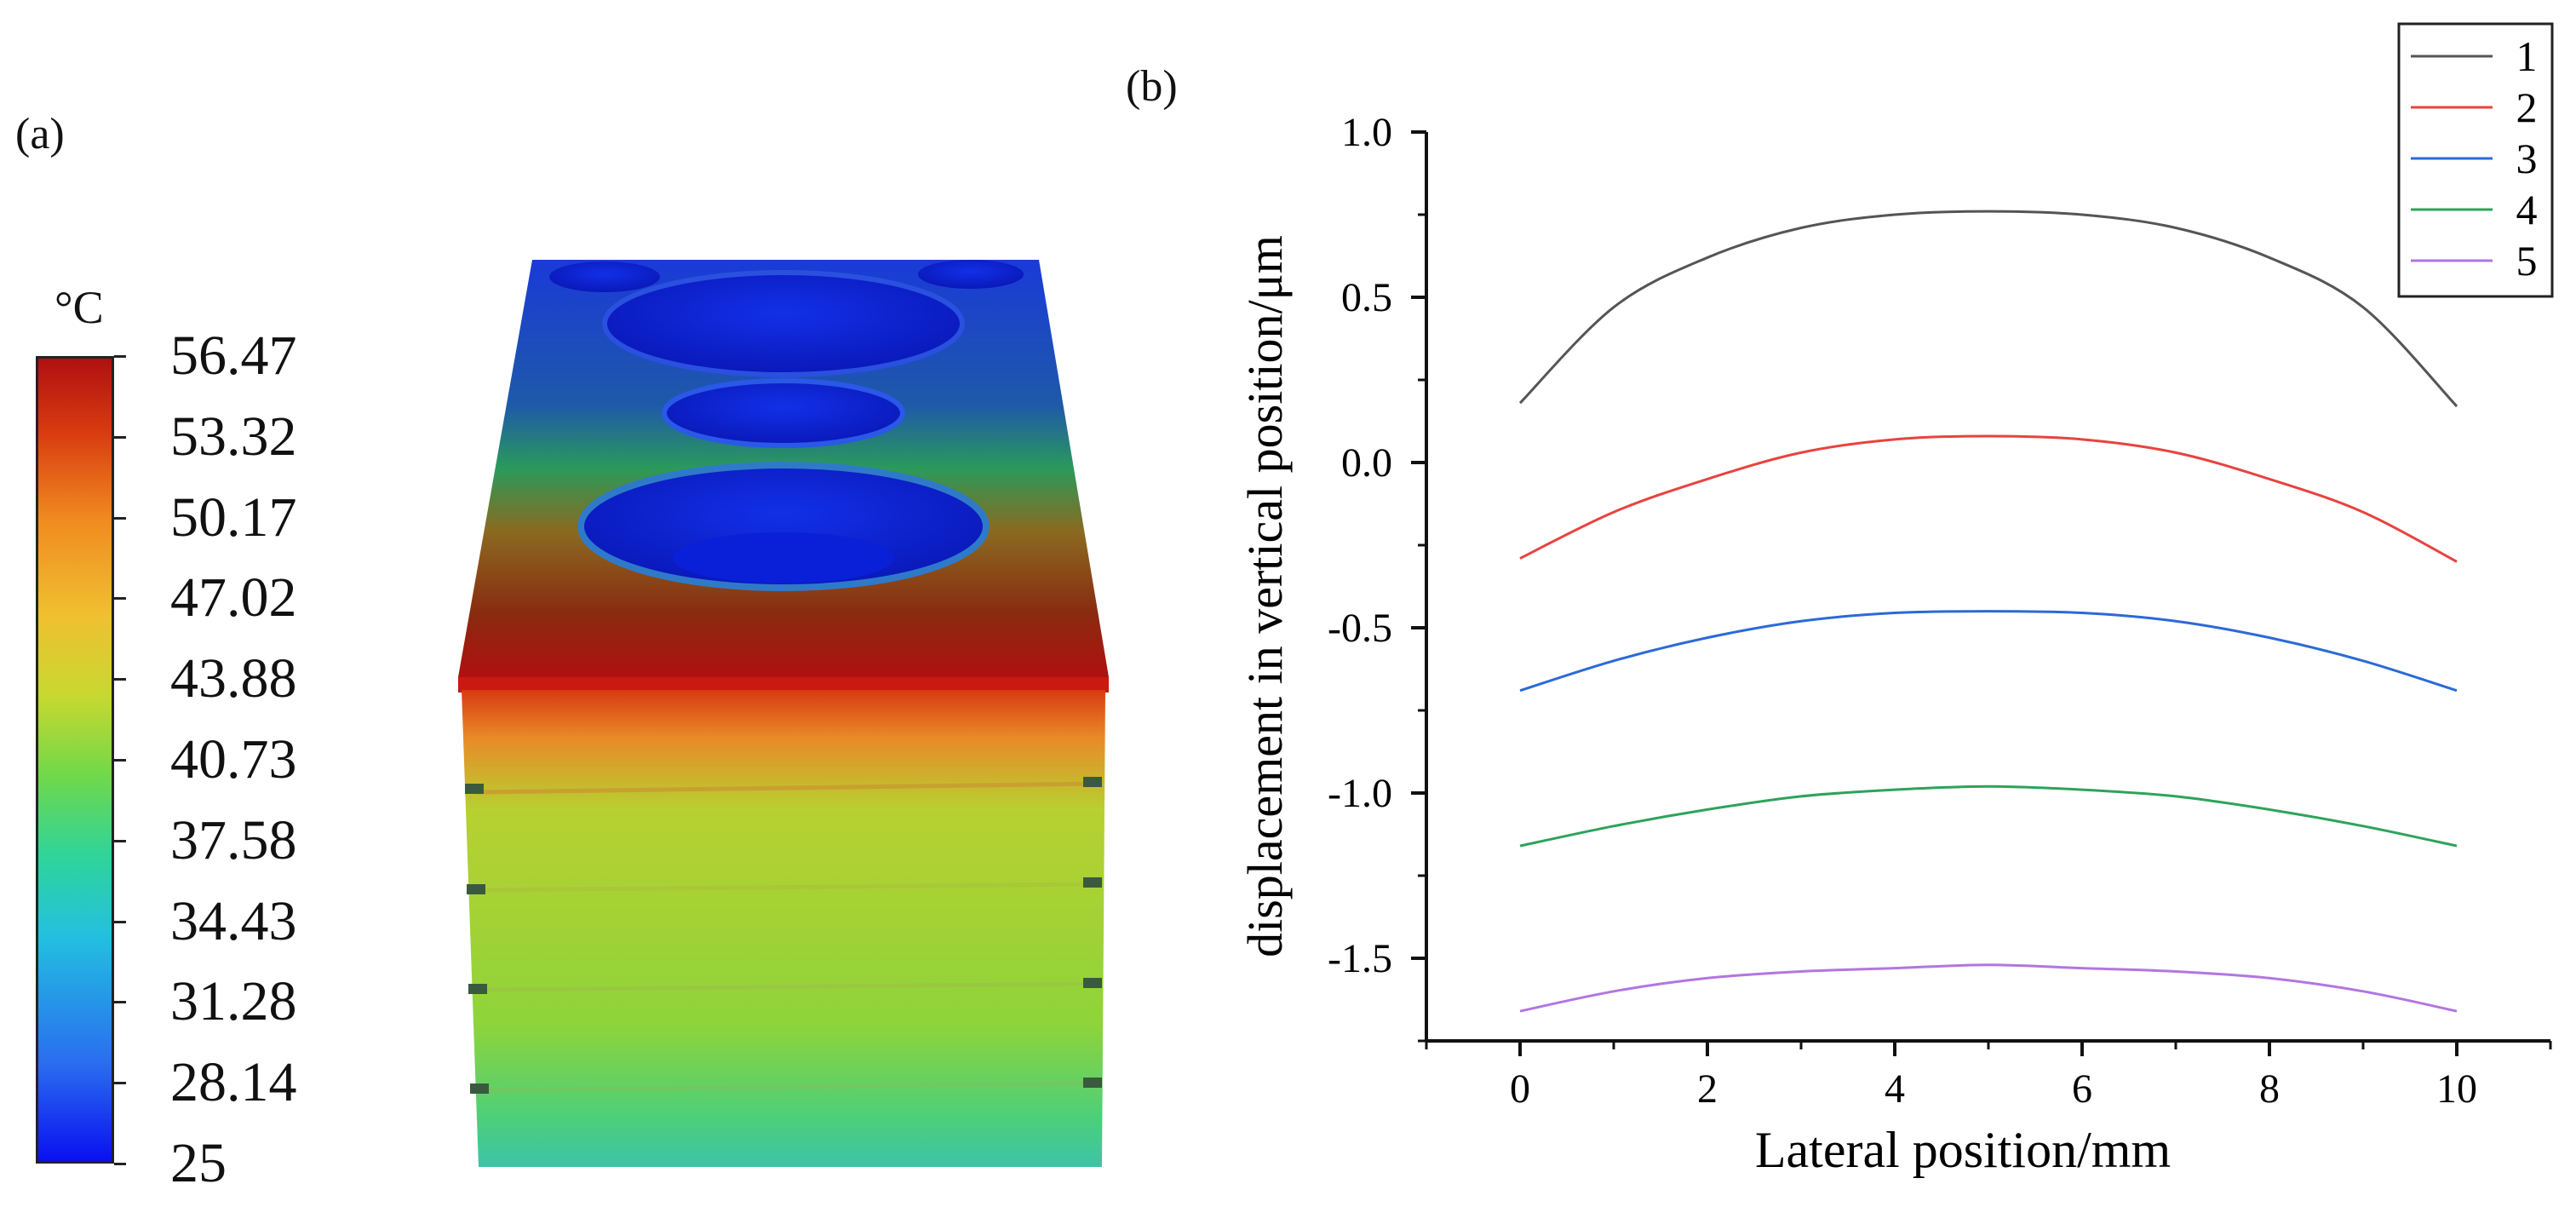 The height and width of the screenshot is (1207, 2576). What do you see at coordinates (233, 1082) in the screenshot?
I see `colorbar-tick-label: 28.14` at bounding box center [233, 1082].